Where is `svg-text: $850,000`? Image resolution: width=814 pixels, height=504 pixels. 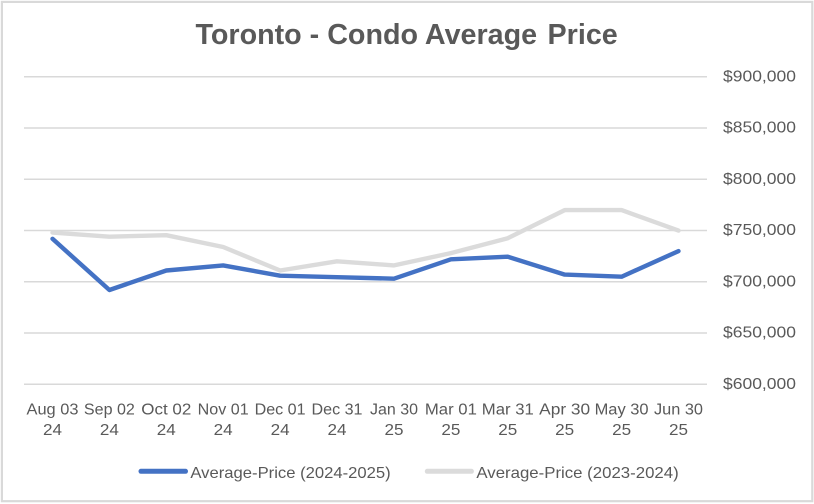
svg-text: $850,000 is located at coordinates (759, 128).